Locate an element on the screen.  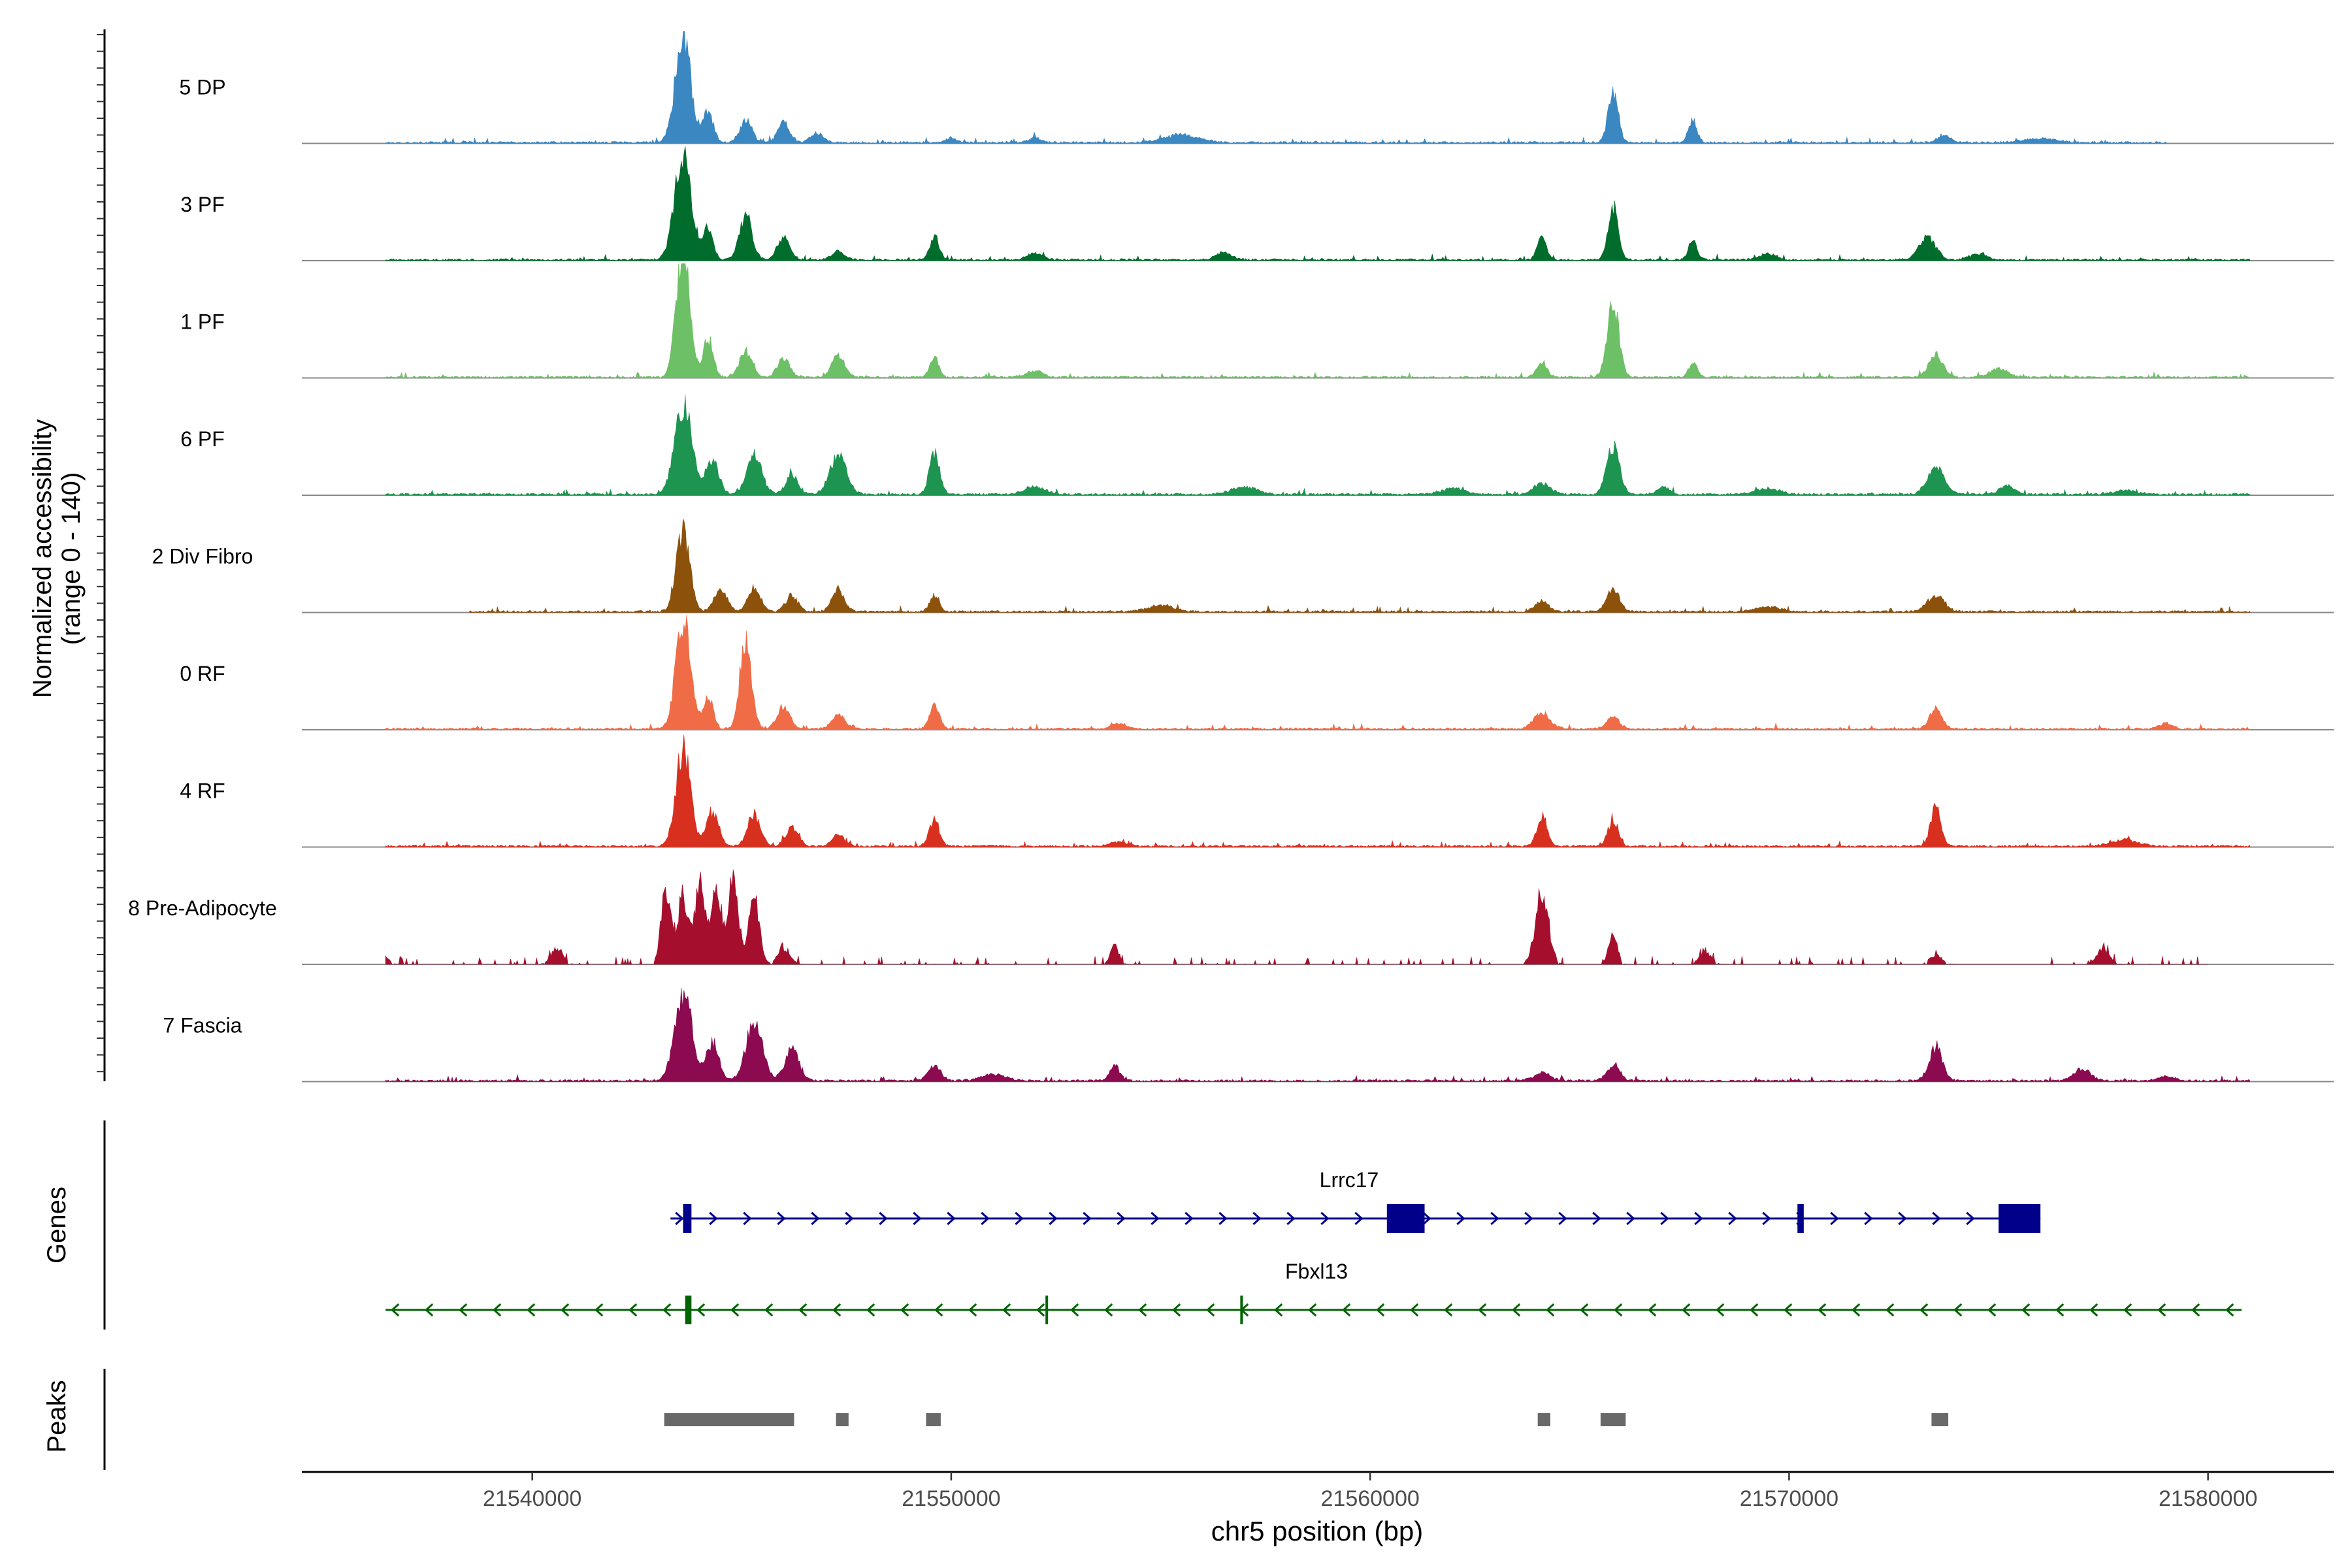
genes-panel-label: Genes is located at coordinates (56, 1225).